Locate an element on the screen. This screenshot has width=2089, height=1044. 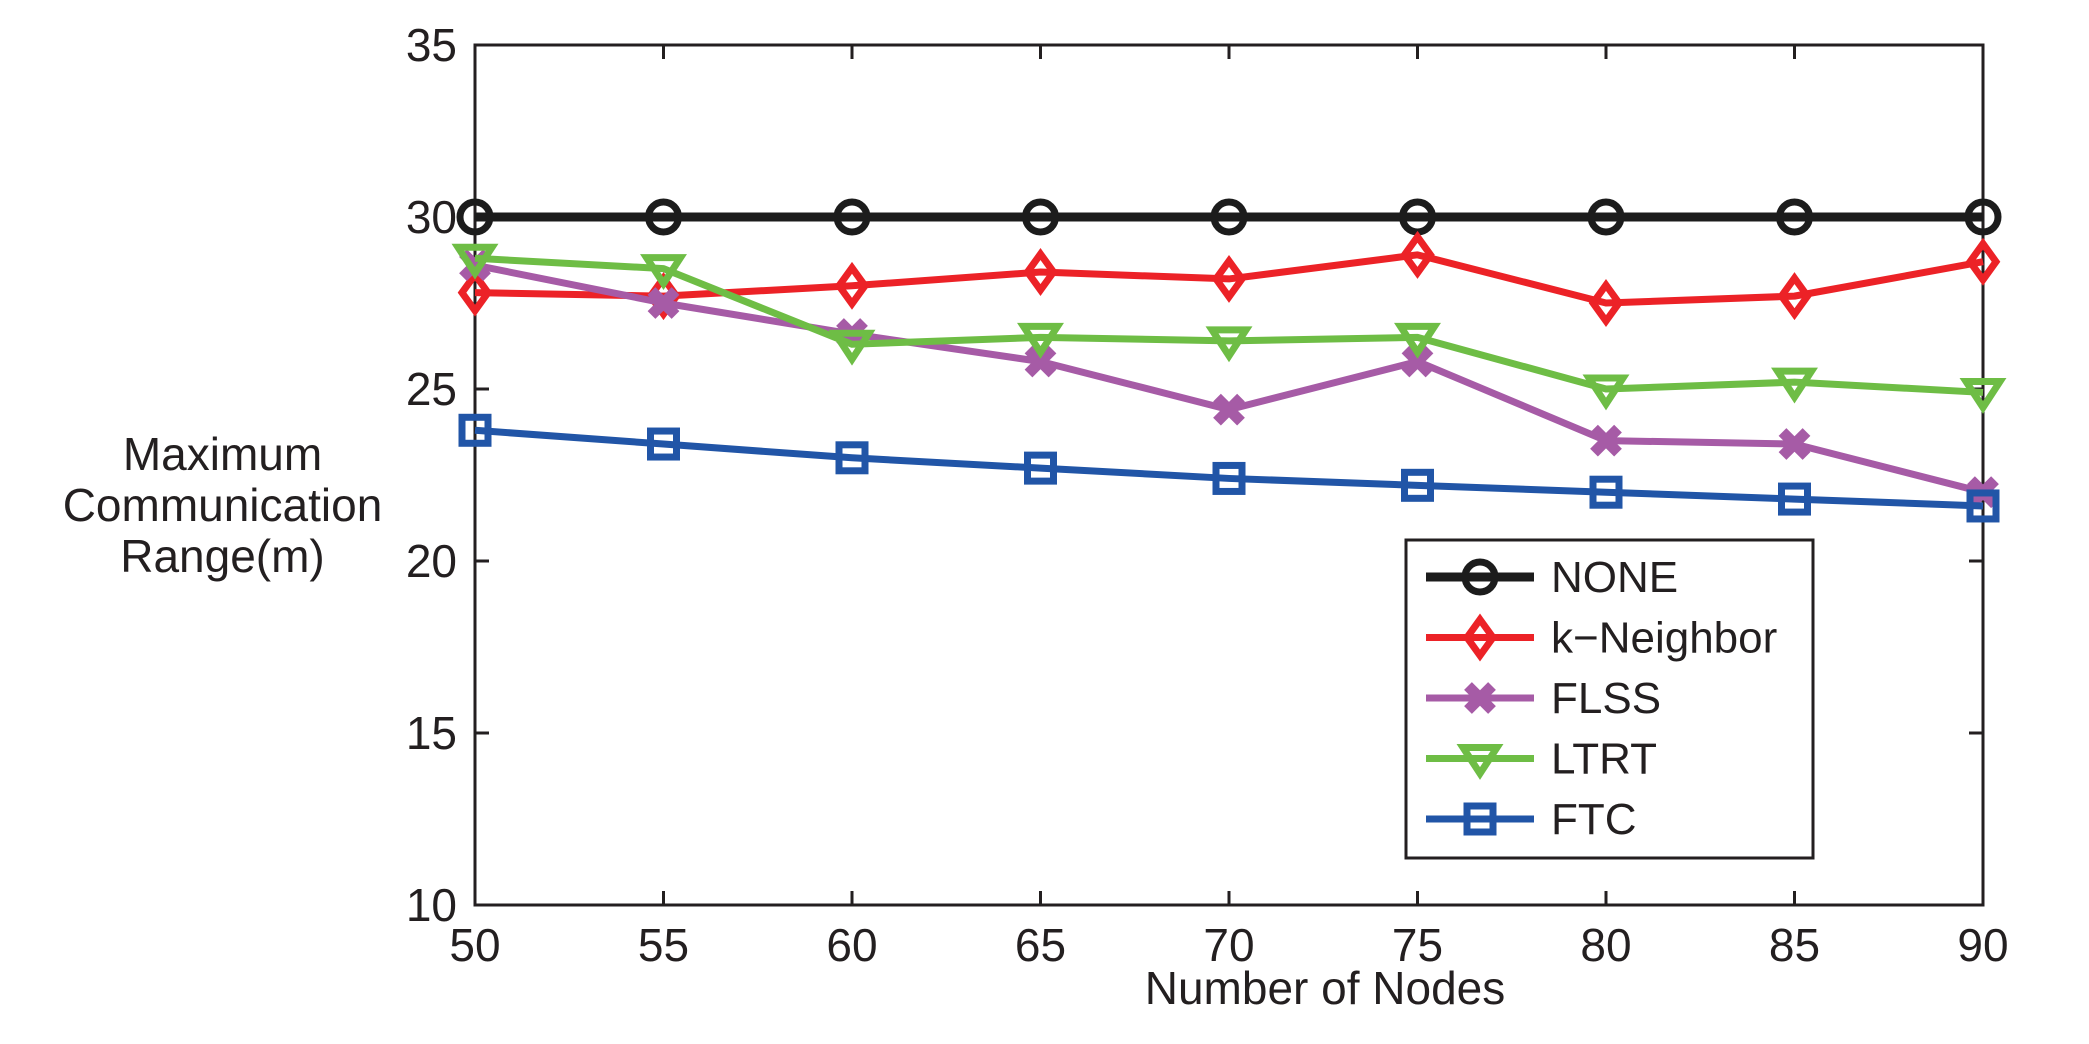
y-tick-label: 35 is located at coordinates (431, 45).